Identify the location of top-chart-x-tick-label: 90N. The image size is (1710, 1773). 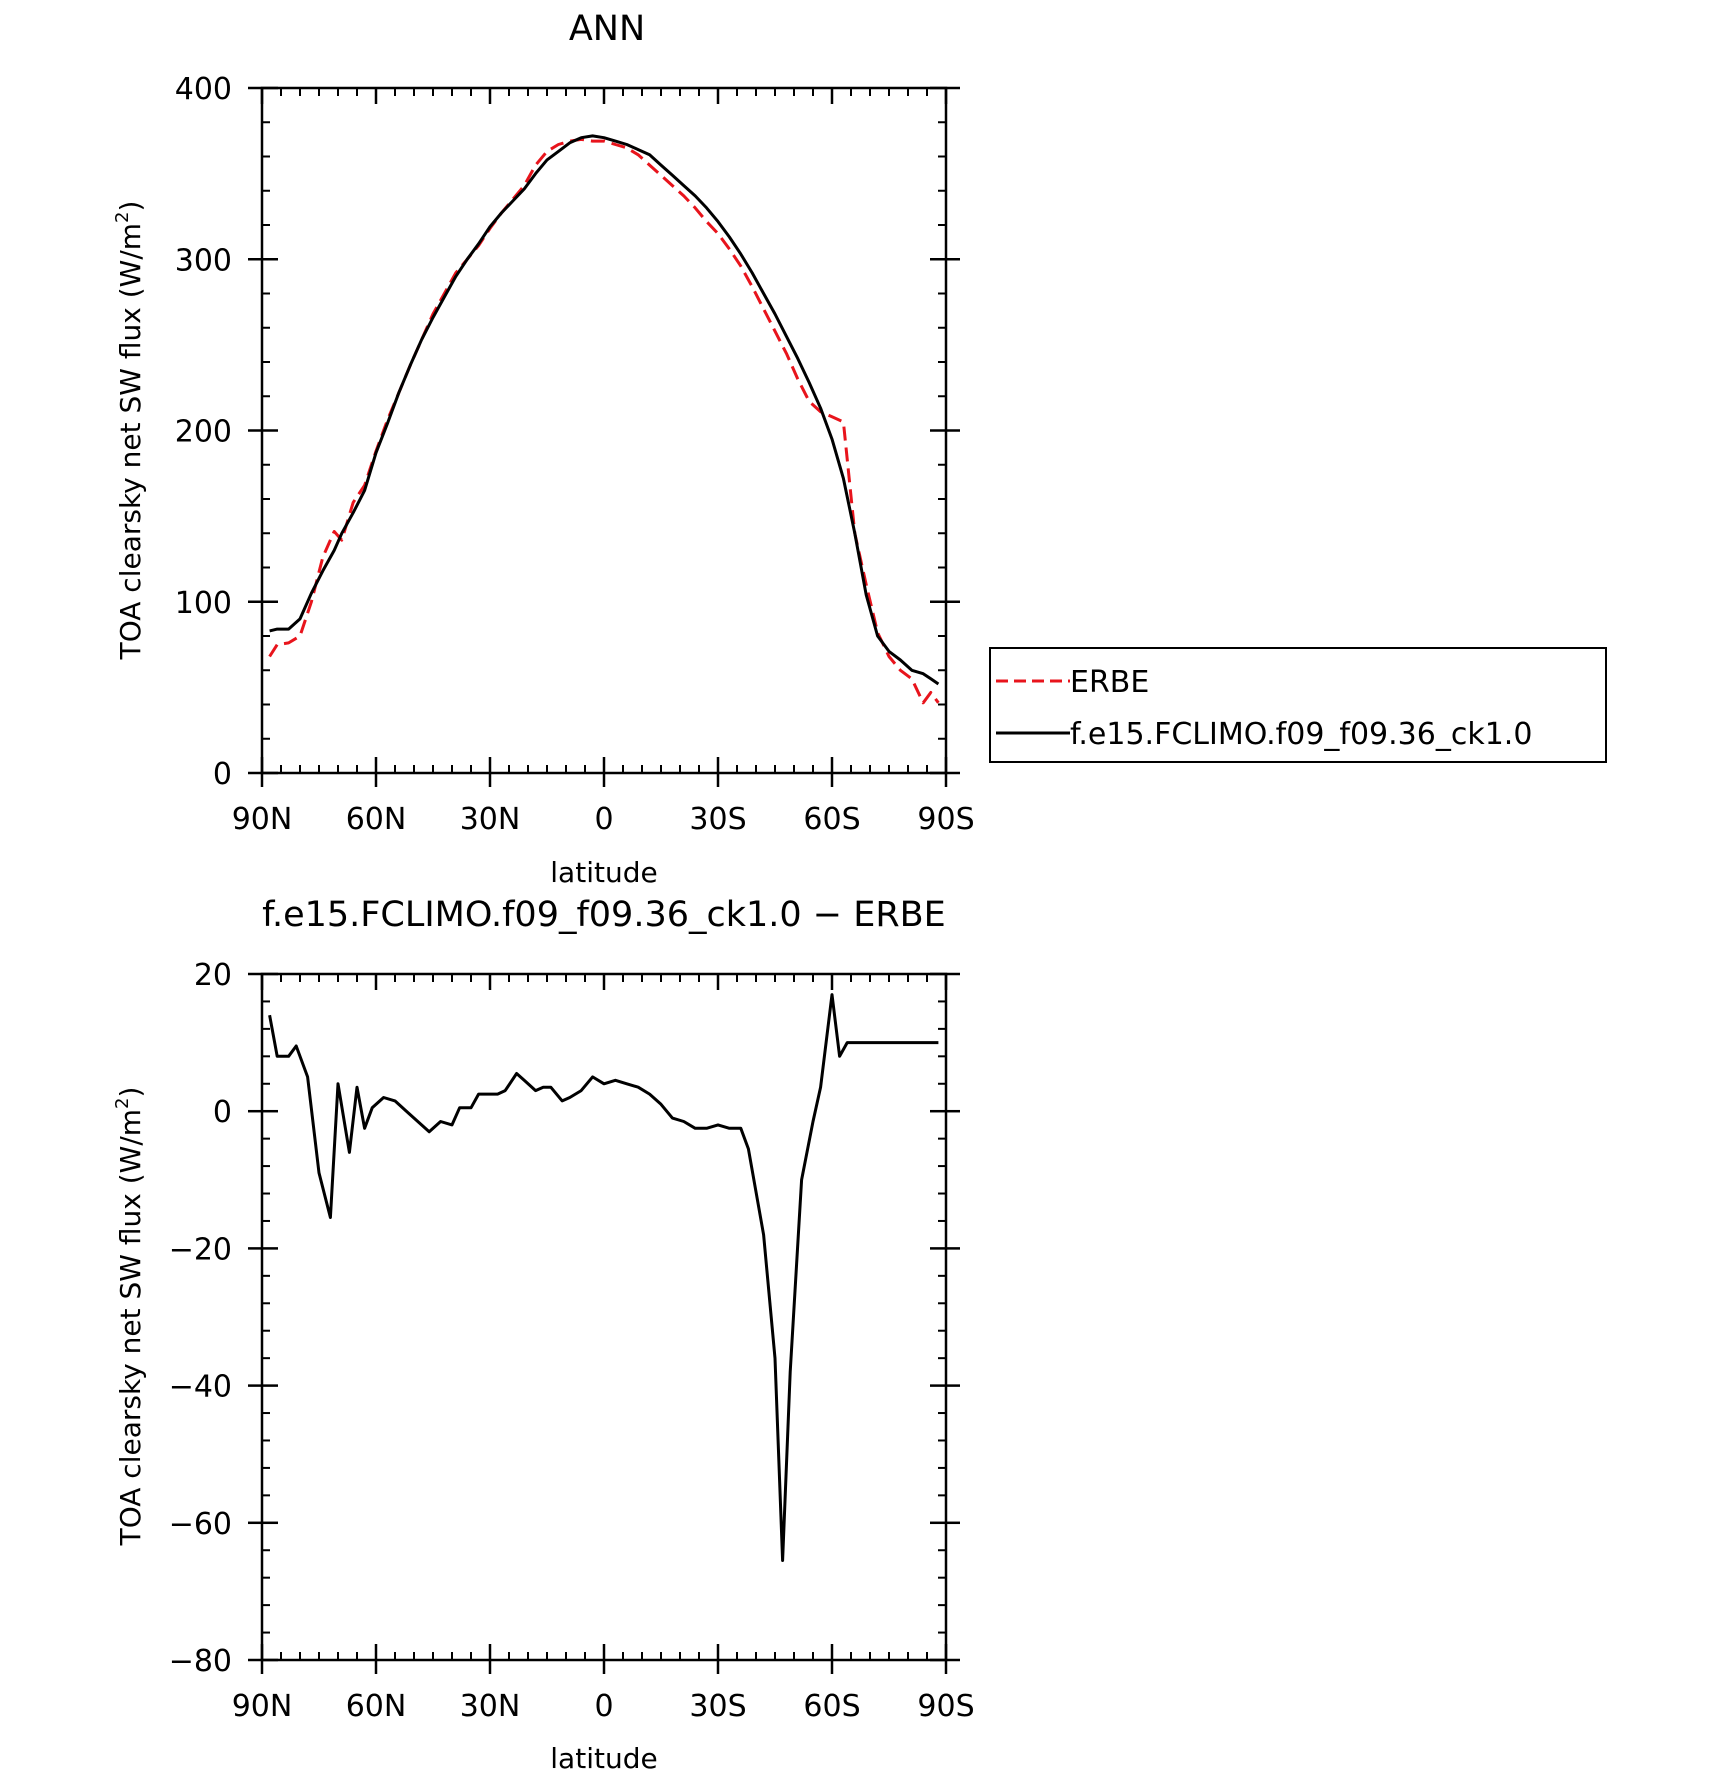
(262, 819).